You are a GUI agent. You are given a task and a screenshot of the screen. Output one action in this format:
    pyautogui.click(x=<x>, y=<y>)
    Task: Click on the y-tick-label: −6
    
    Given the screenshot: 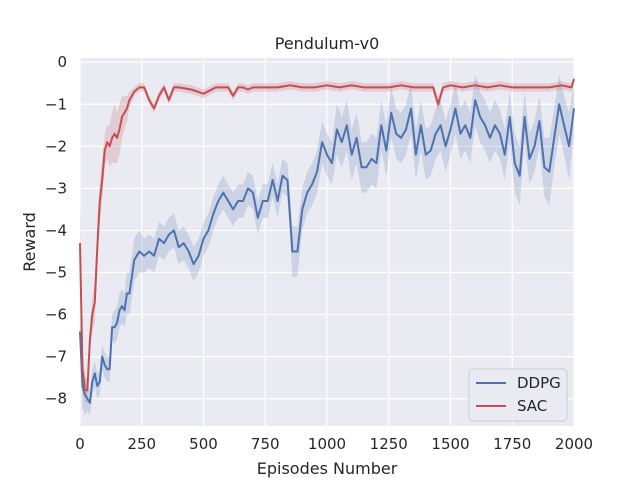 What is the action you would take?
    pyautogui.click(x=56, y=315)
    